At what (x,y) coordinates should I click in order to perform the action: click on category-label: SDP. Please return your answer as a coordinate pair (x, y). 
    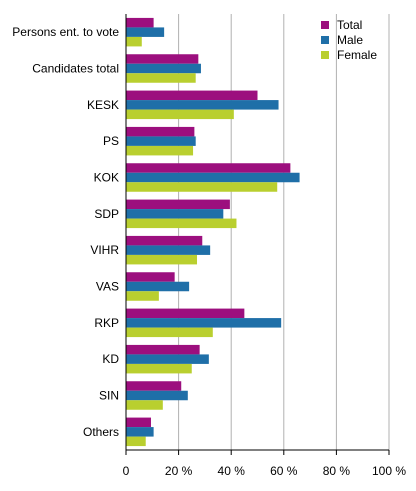
    Looking at the image, I should click on (106, 214).